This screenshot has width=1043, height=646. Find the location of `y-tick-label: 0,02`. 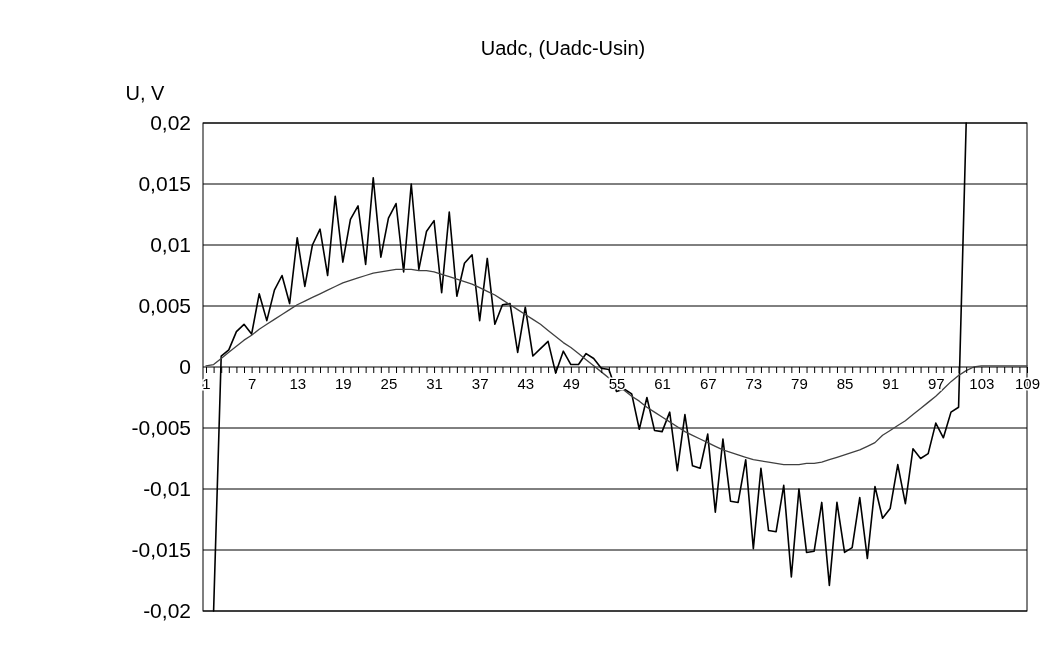

y-tick-label: 0,02 is located at coordinates (170, 123).